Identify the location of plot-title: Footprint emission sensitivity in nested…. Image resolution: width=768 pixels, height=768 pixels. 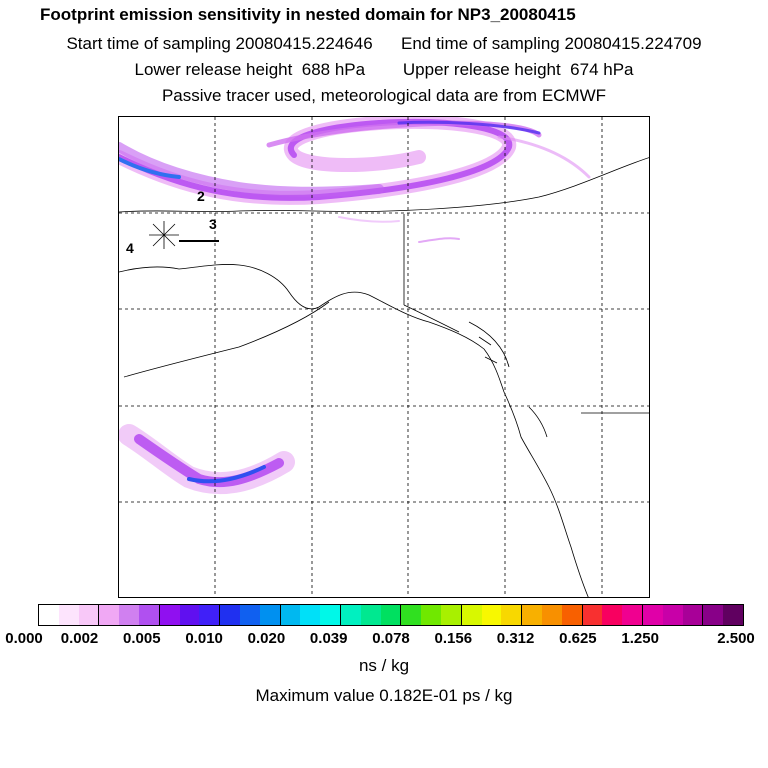
(308, 14).